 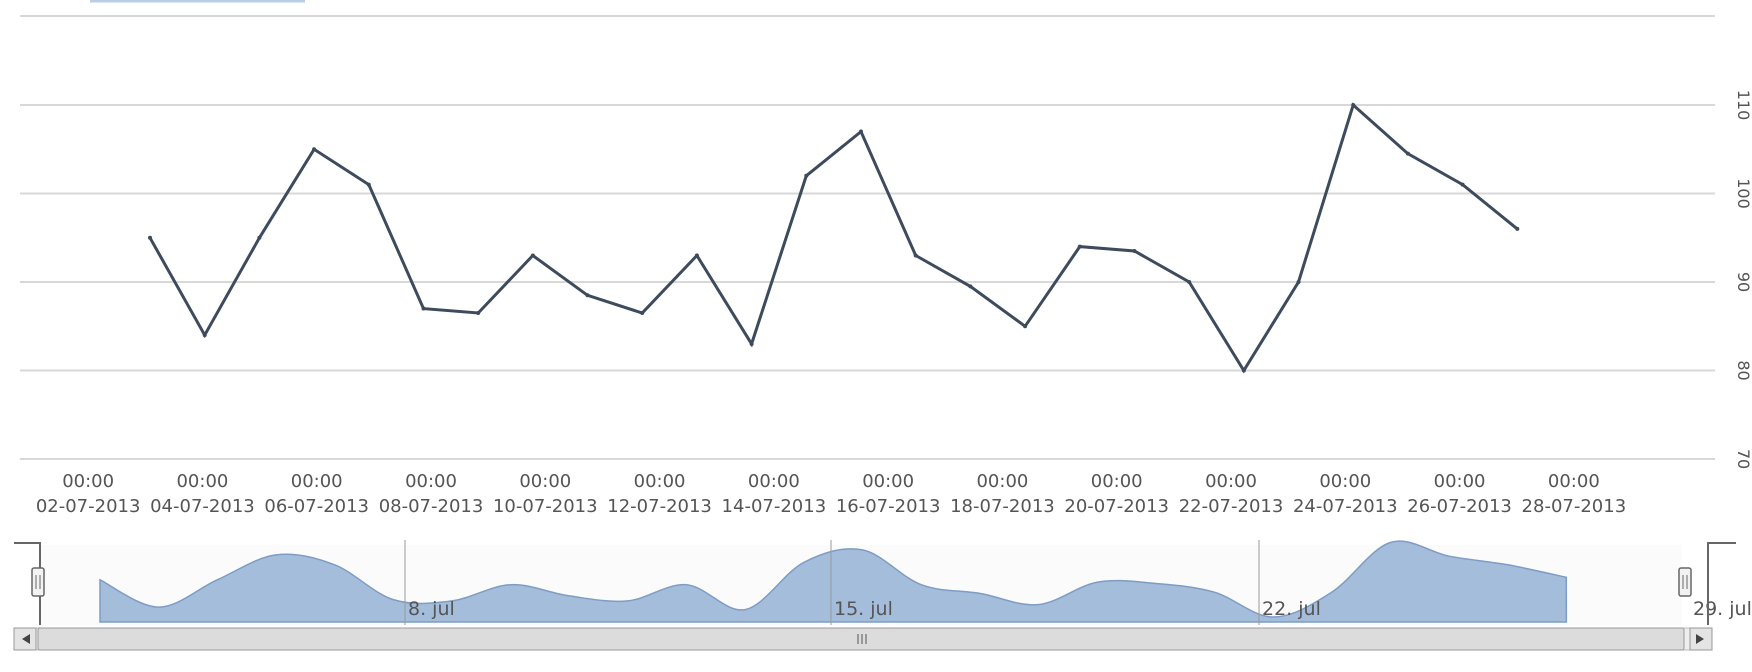 I want to click on x-tick-date: 08-07-2013, so click(x=431, y=506).